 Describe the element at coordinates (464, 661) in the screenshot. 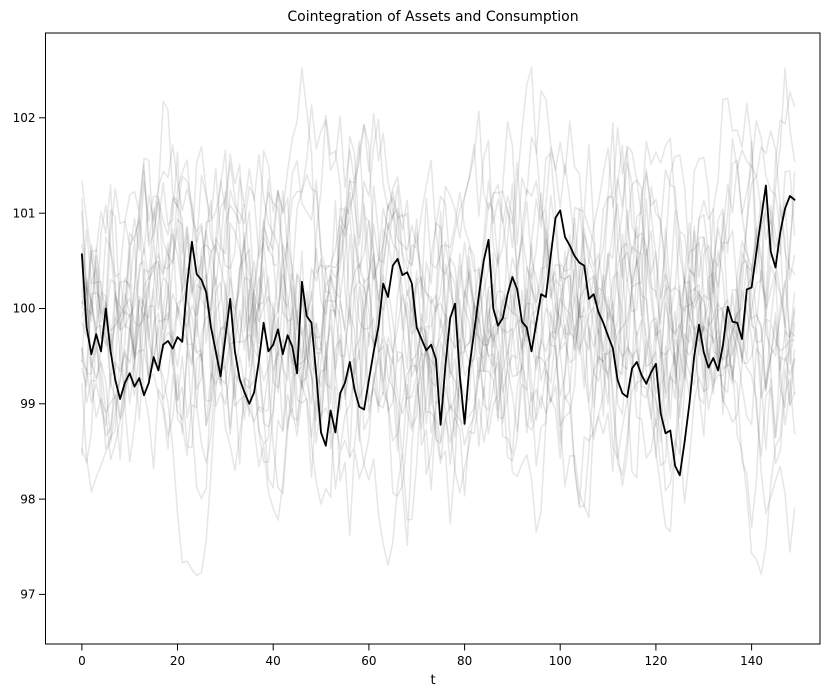

I see `x-tick-label: 80` at that location.